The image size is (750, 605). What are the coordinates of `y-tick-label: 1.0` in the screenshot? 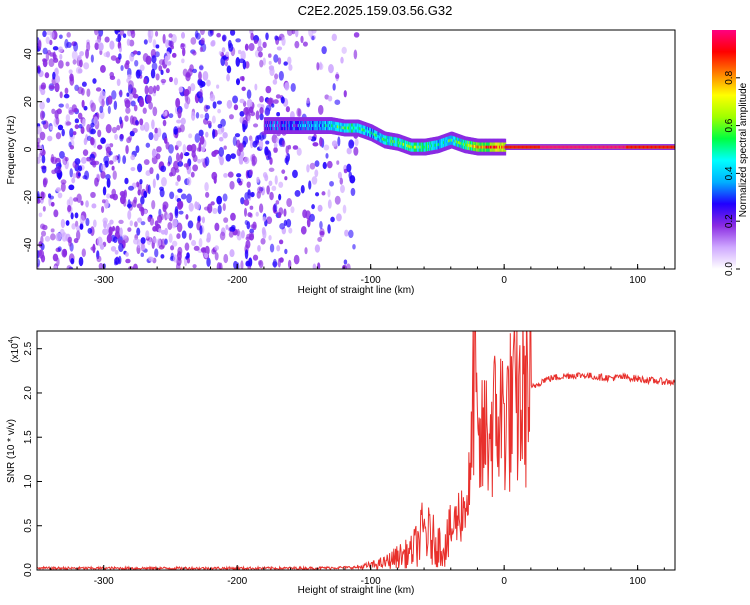 It's located at (28, 481).